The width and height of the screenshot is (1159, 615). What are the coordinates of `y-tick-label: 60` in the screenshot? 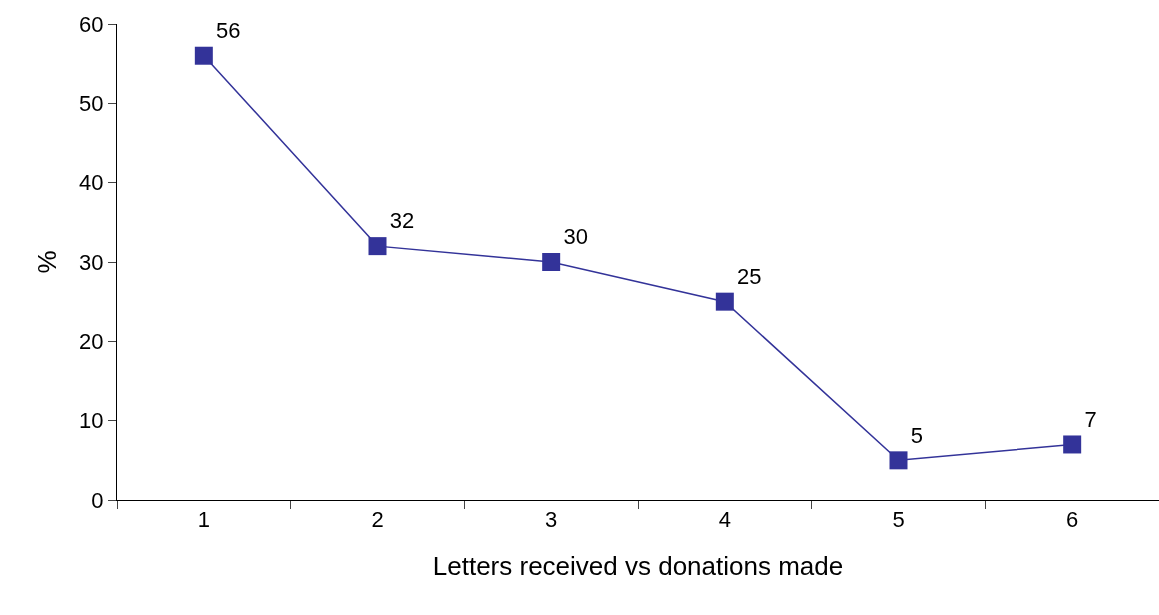 It's located at (91, 24).